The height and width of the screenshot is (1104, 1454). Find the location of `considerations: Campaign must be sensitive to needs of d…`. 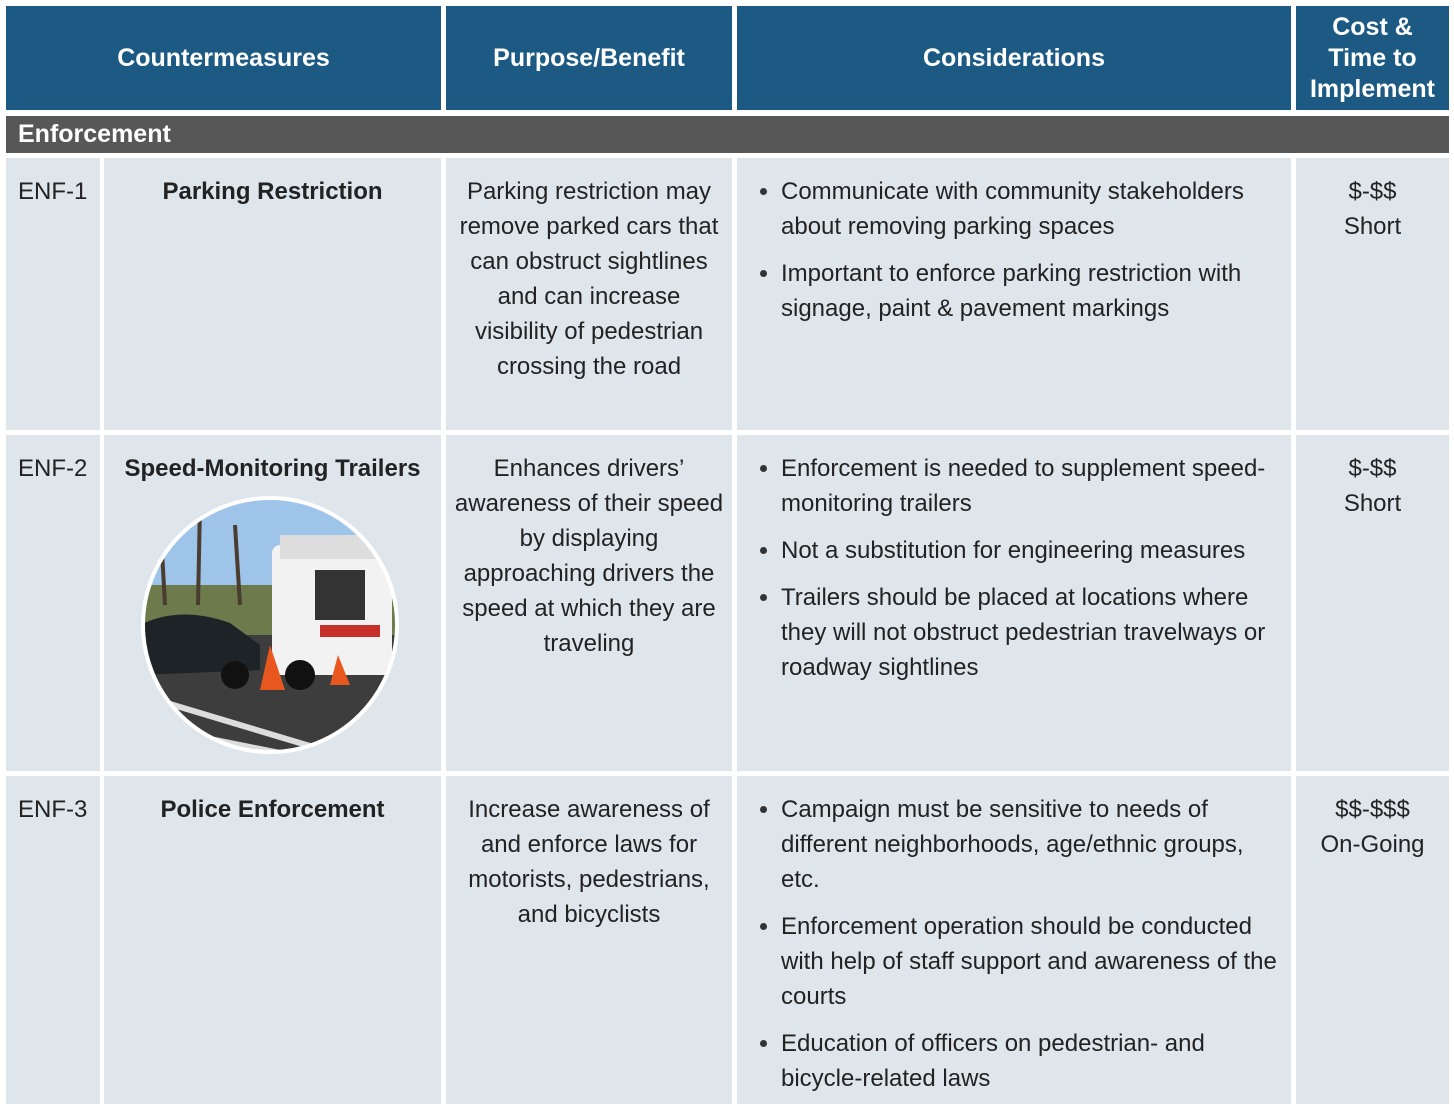

considerations: Campaign must be sensitive to needs of d… is located at coordinates (1014, 940).